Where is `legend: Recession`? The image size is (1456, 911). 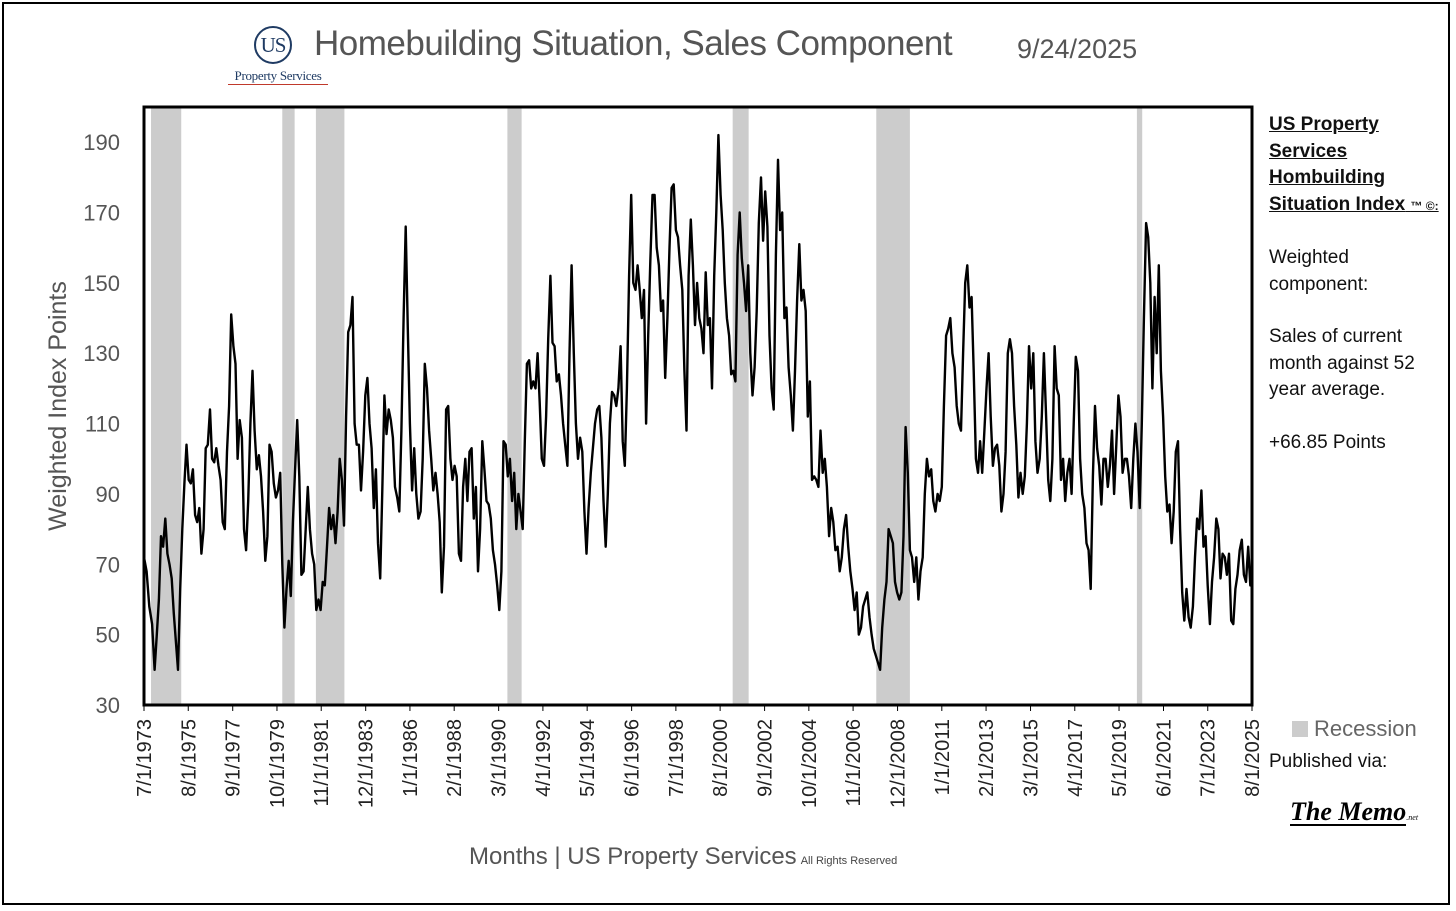
legend: Recession is located at coordinates (1354, 729).